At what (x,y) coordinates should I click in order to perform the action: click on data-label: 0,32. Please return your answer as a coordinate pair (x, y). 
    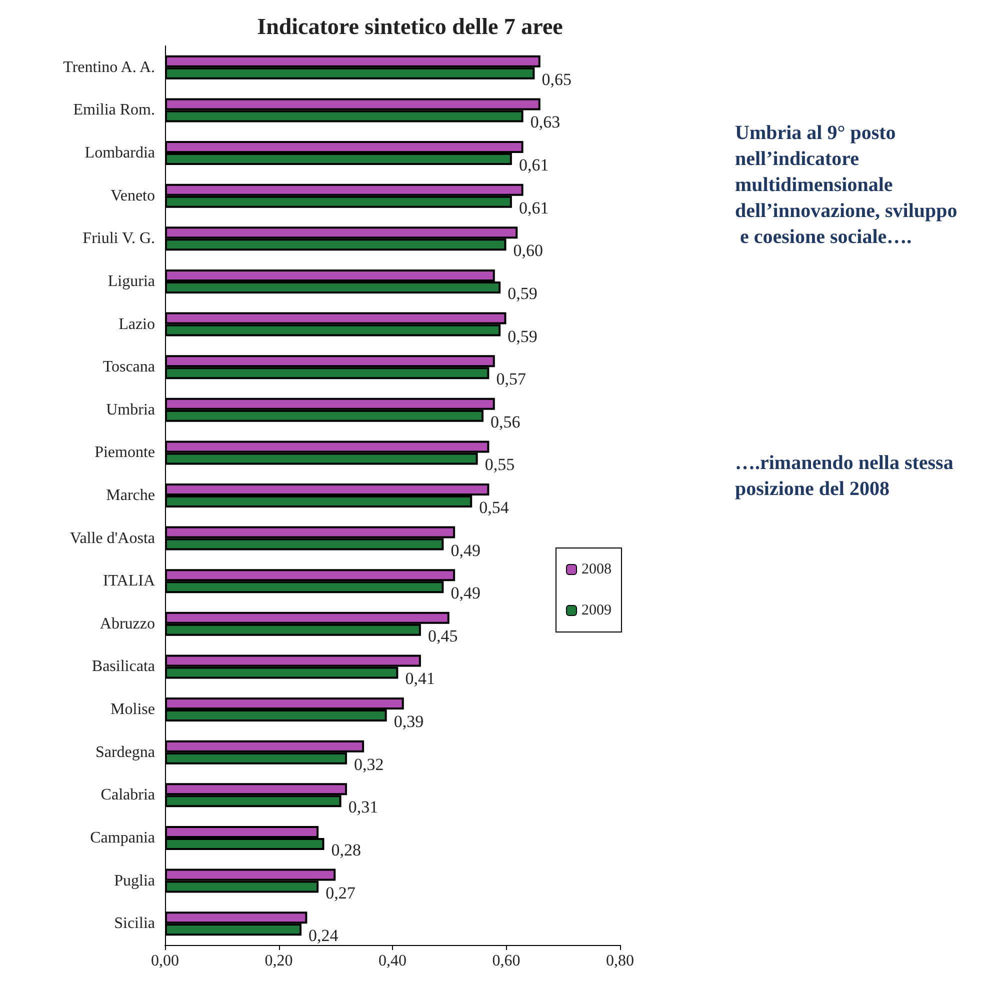
    Looking at the image, I should click on (369, 764).